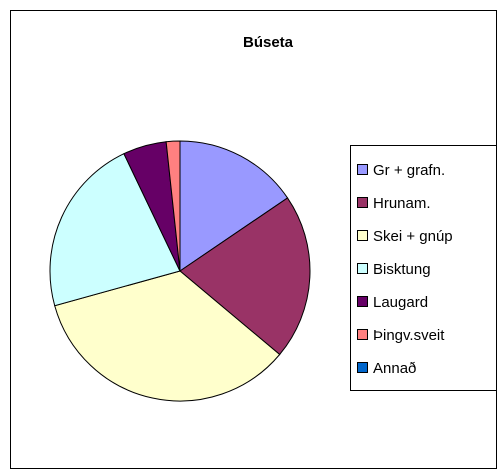  I want to click on legend-label: Laugard, so click(400, 302).